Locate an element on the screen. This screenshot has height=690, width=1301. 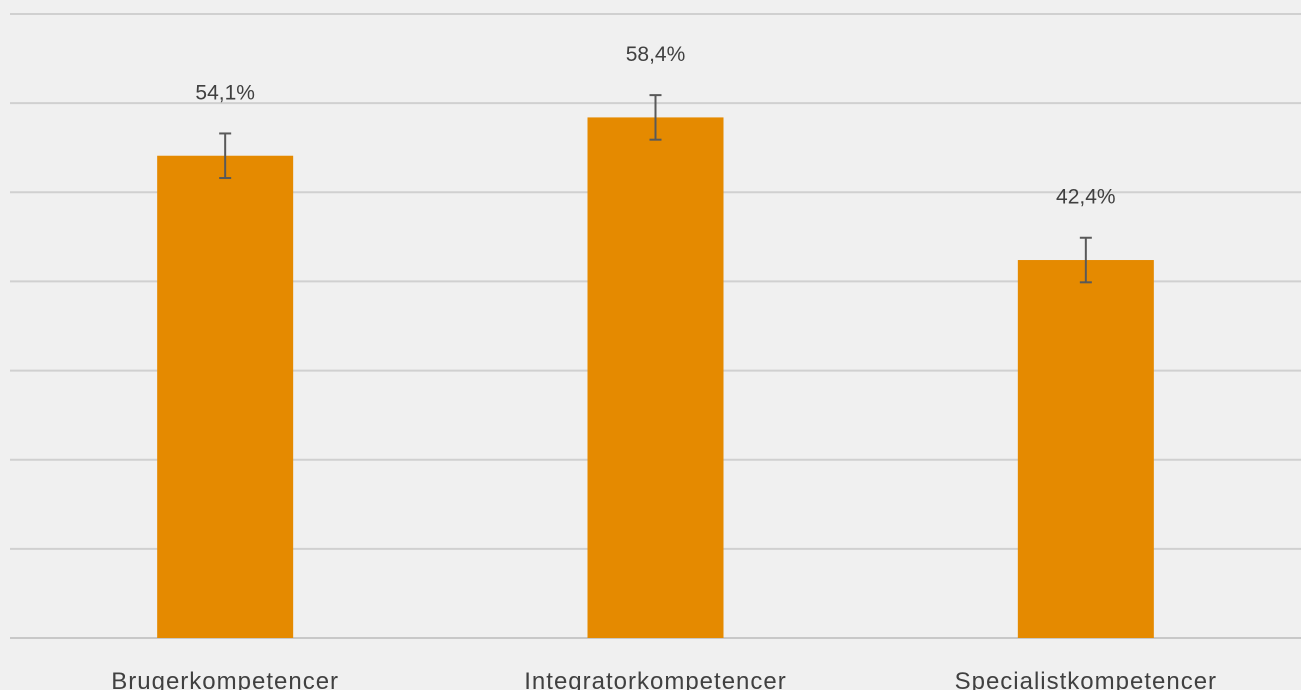
error-bar-specialistkompetencer is located at coordinates (1085, 260).